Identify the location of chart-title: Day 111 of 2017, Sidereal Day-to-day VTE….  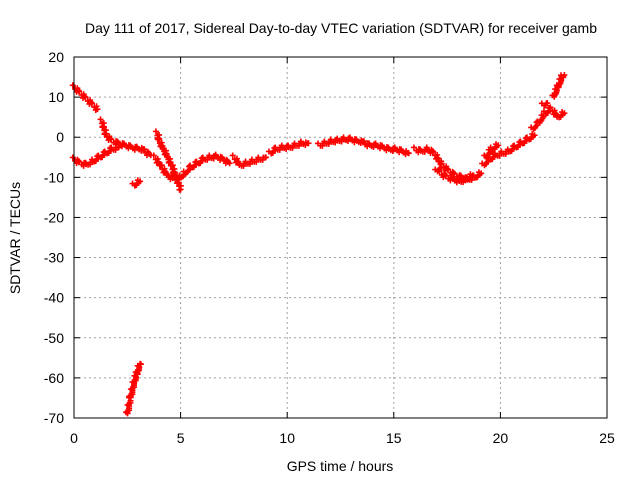
(341, 28).